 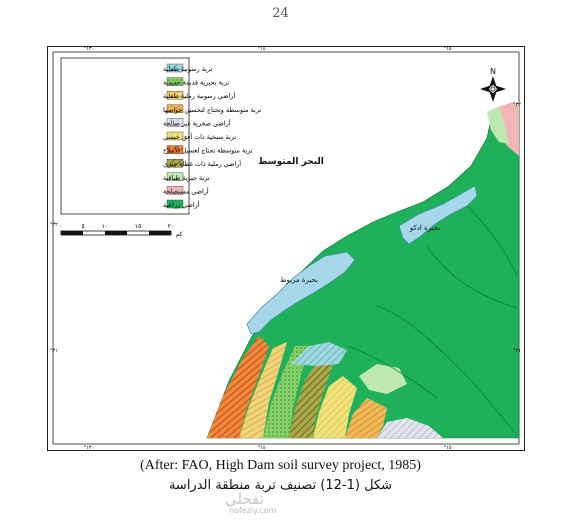 I want to click on legend-label: أراضي رسوبية رملية طفلية, so click(x=199, y=95).